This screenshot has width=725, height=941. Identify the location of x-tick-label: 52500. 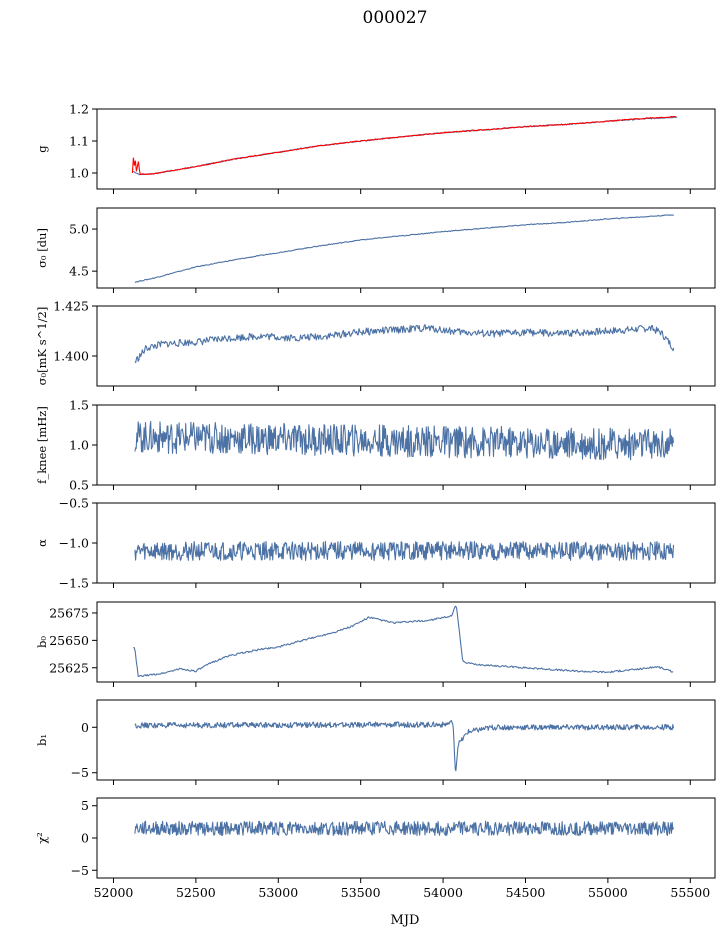
(196, 892).